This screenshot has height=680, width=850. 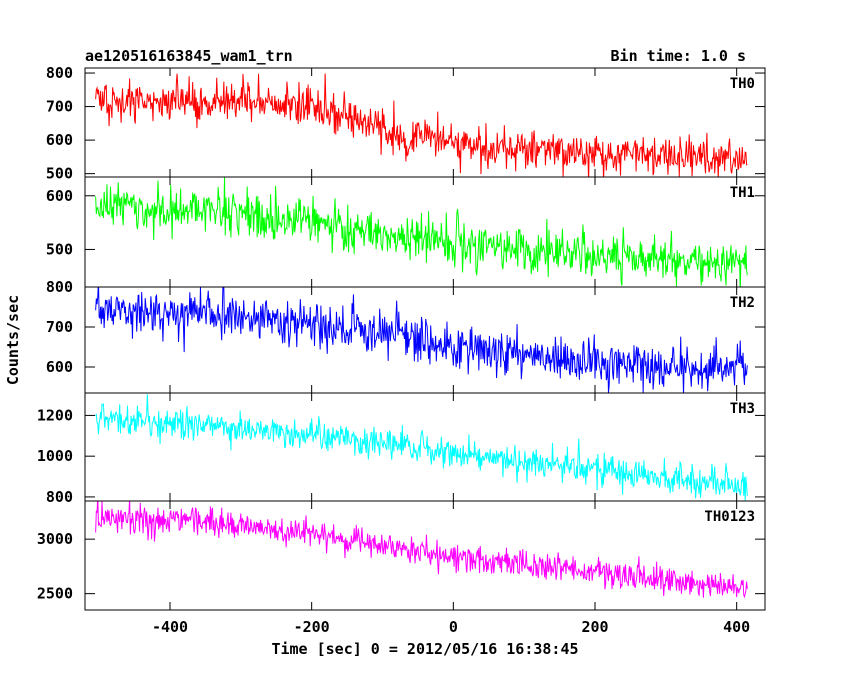 What do you see at coordinates (189, 56) in the screenshot?
I see `chart-title: ae120516163845_wam1_trn` at bounding box center [189, 56].